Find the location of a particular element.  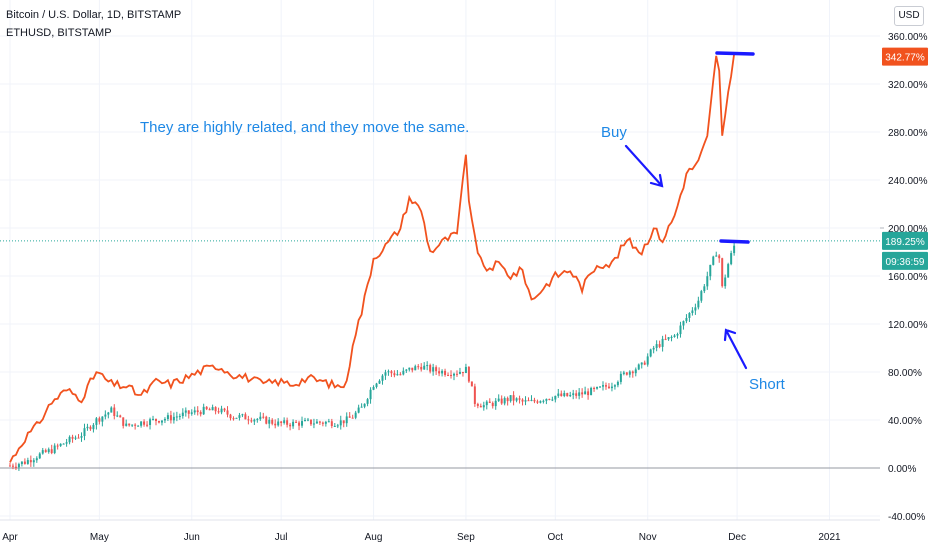

currency-button: USD is located at coordinates (909, 16).